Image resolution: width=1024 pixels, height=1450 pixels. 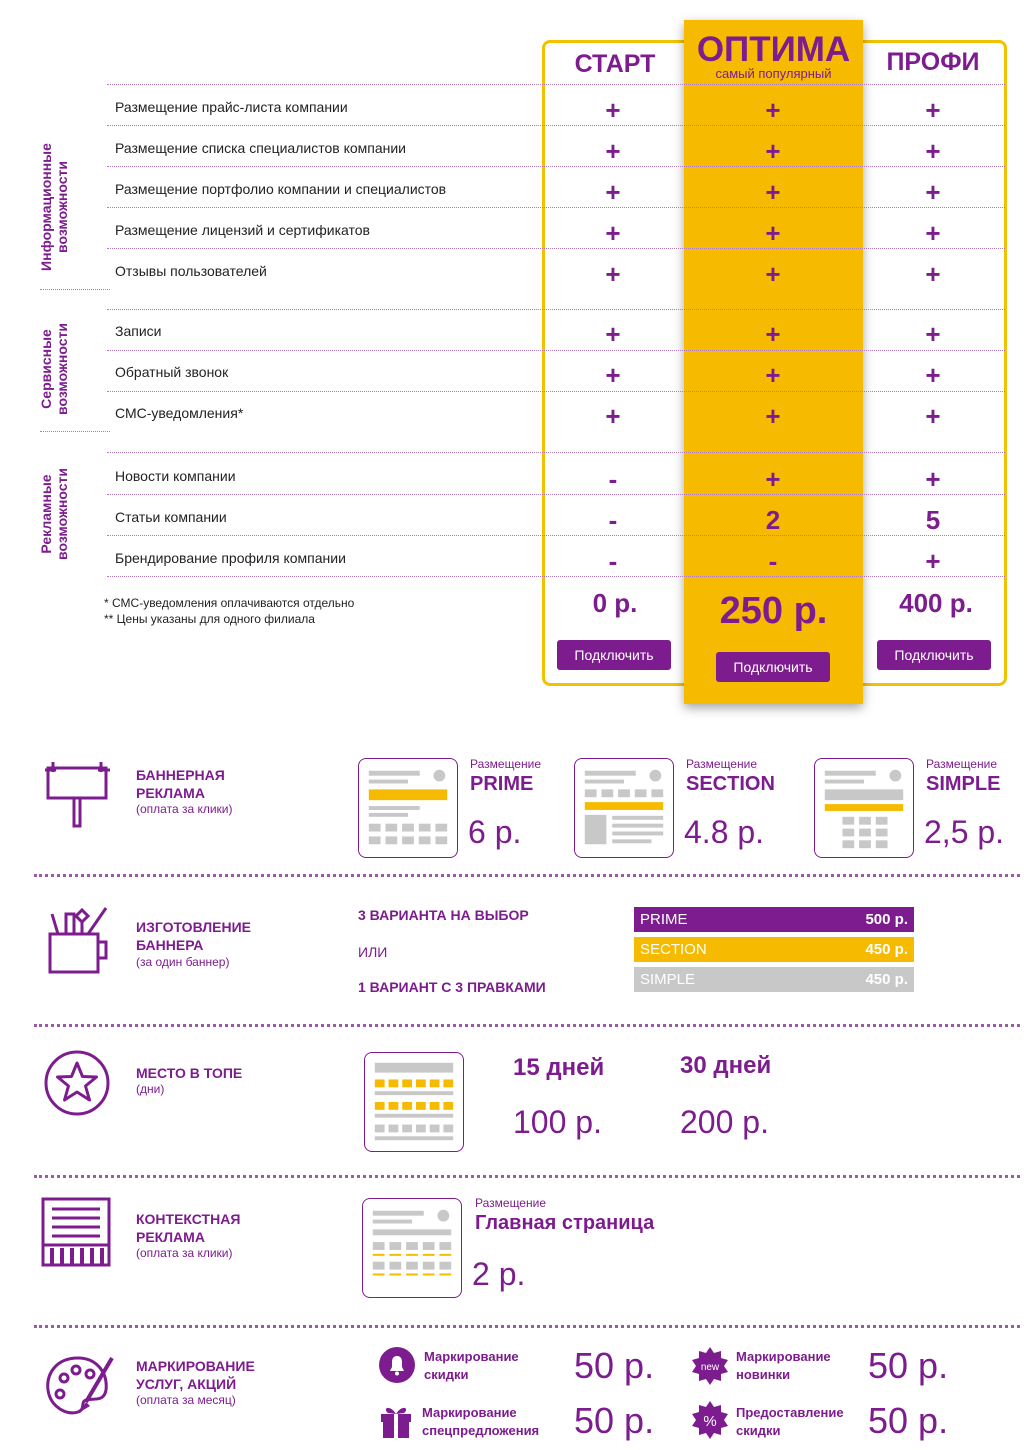 What do you see at coordinates (452, 987) in the screenshot?
I see `variant-one-with-edits: 1 ВАРИАНТ С 3 ПРАВКАМИ` at bounding box center [452, 987].